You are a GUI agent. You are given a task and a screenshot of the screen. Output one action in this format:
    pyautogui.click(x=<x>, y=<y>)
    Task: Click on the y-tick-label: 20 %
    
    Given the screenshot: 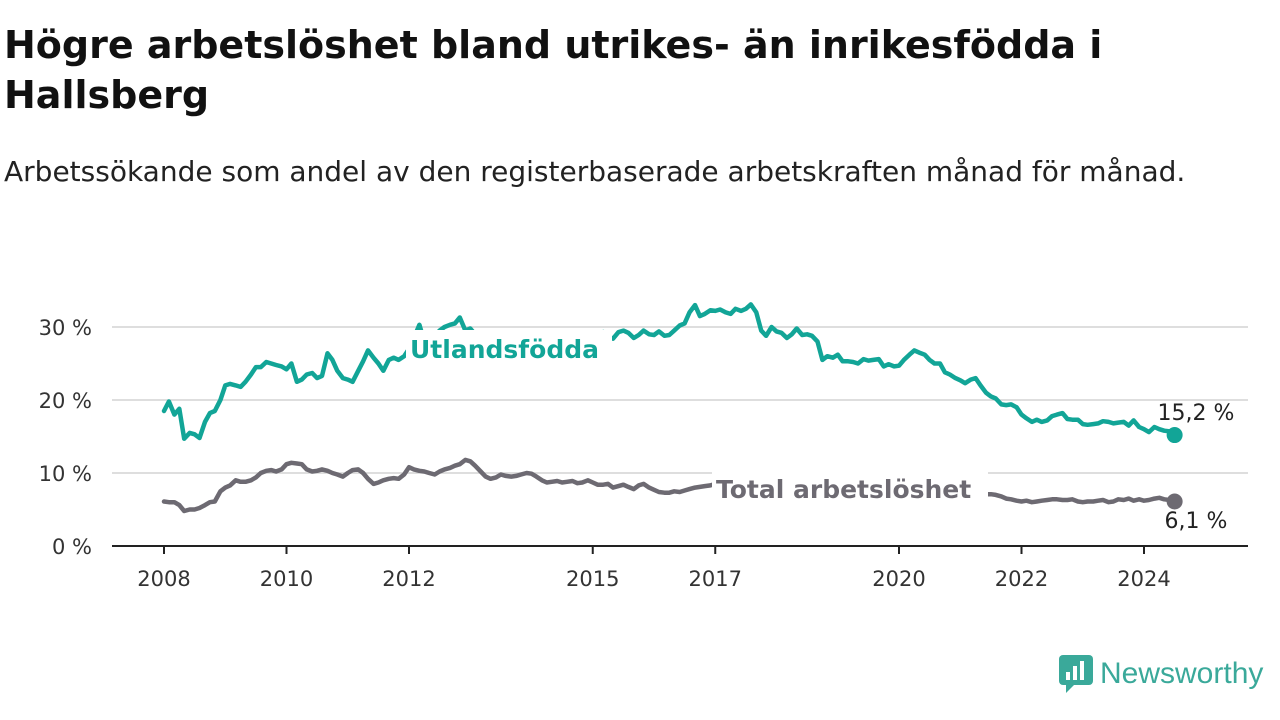 What is the action you would take?
    pyautogui.click(x=65, y=401)
    